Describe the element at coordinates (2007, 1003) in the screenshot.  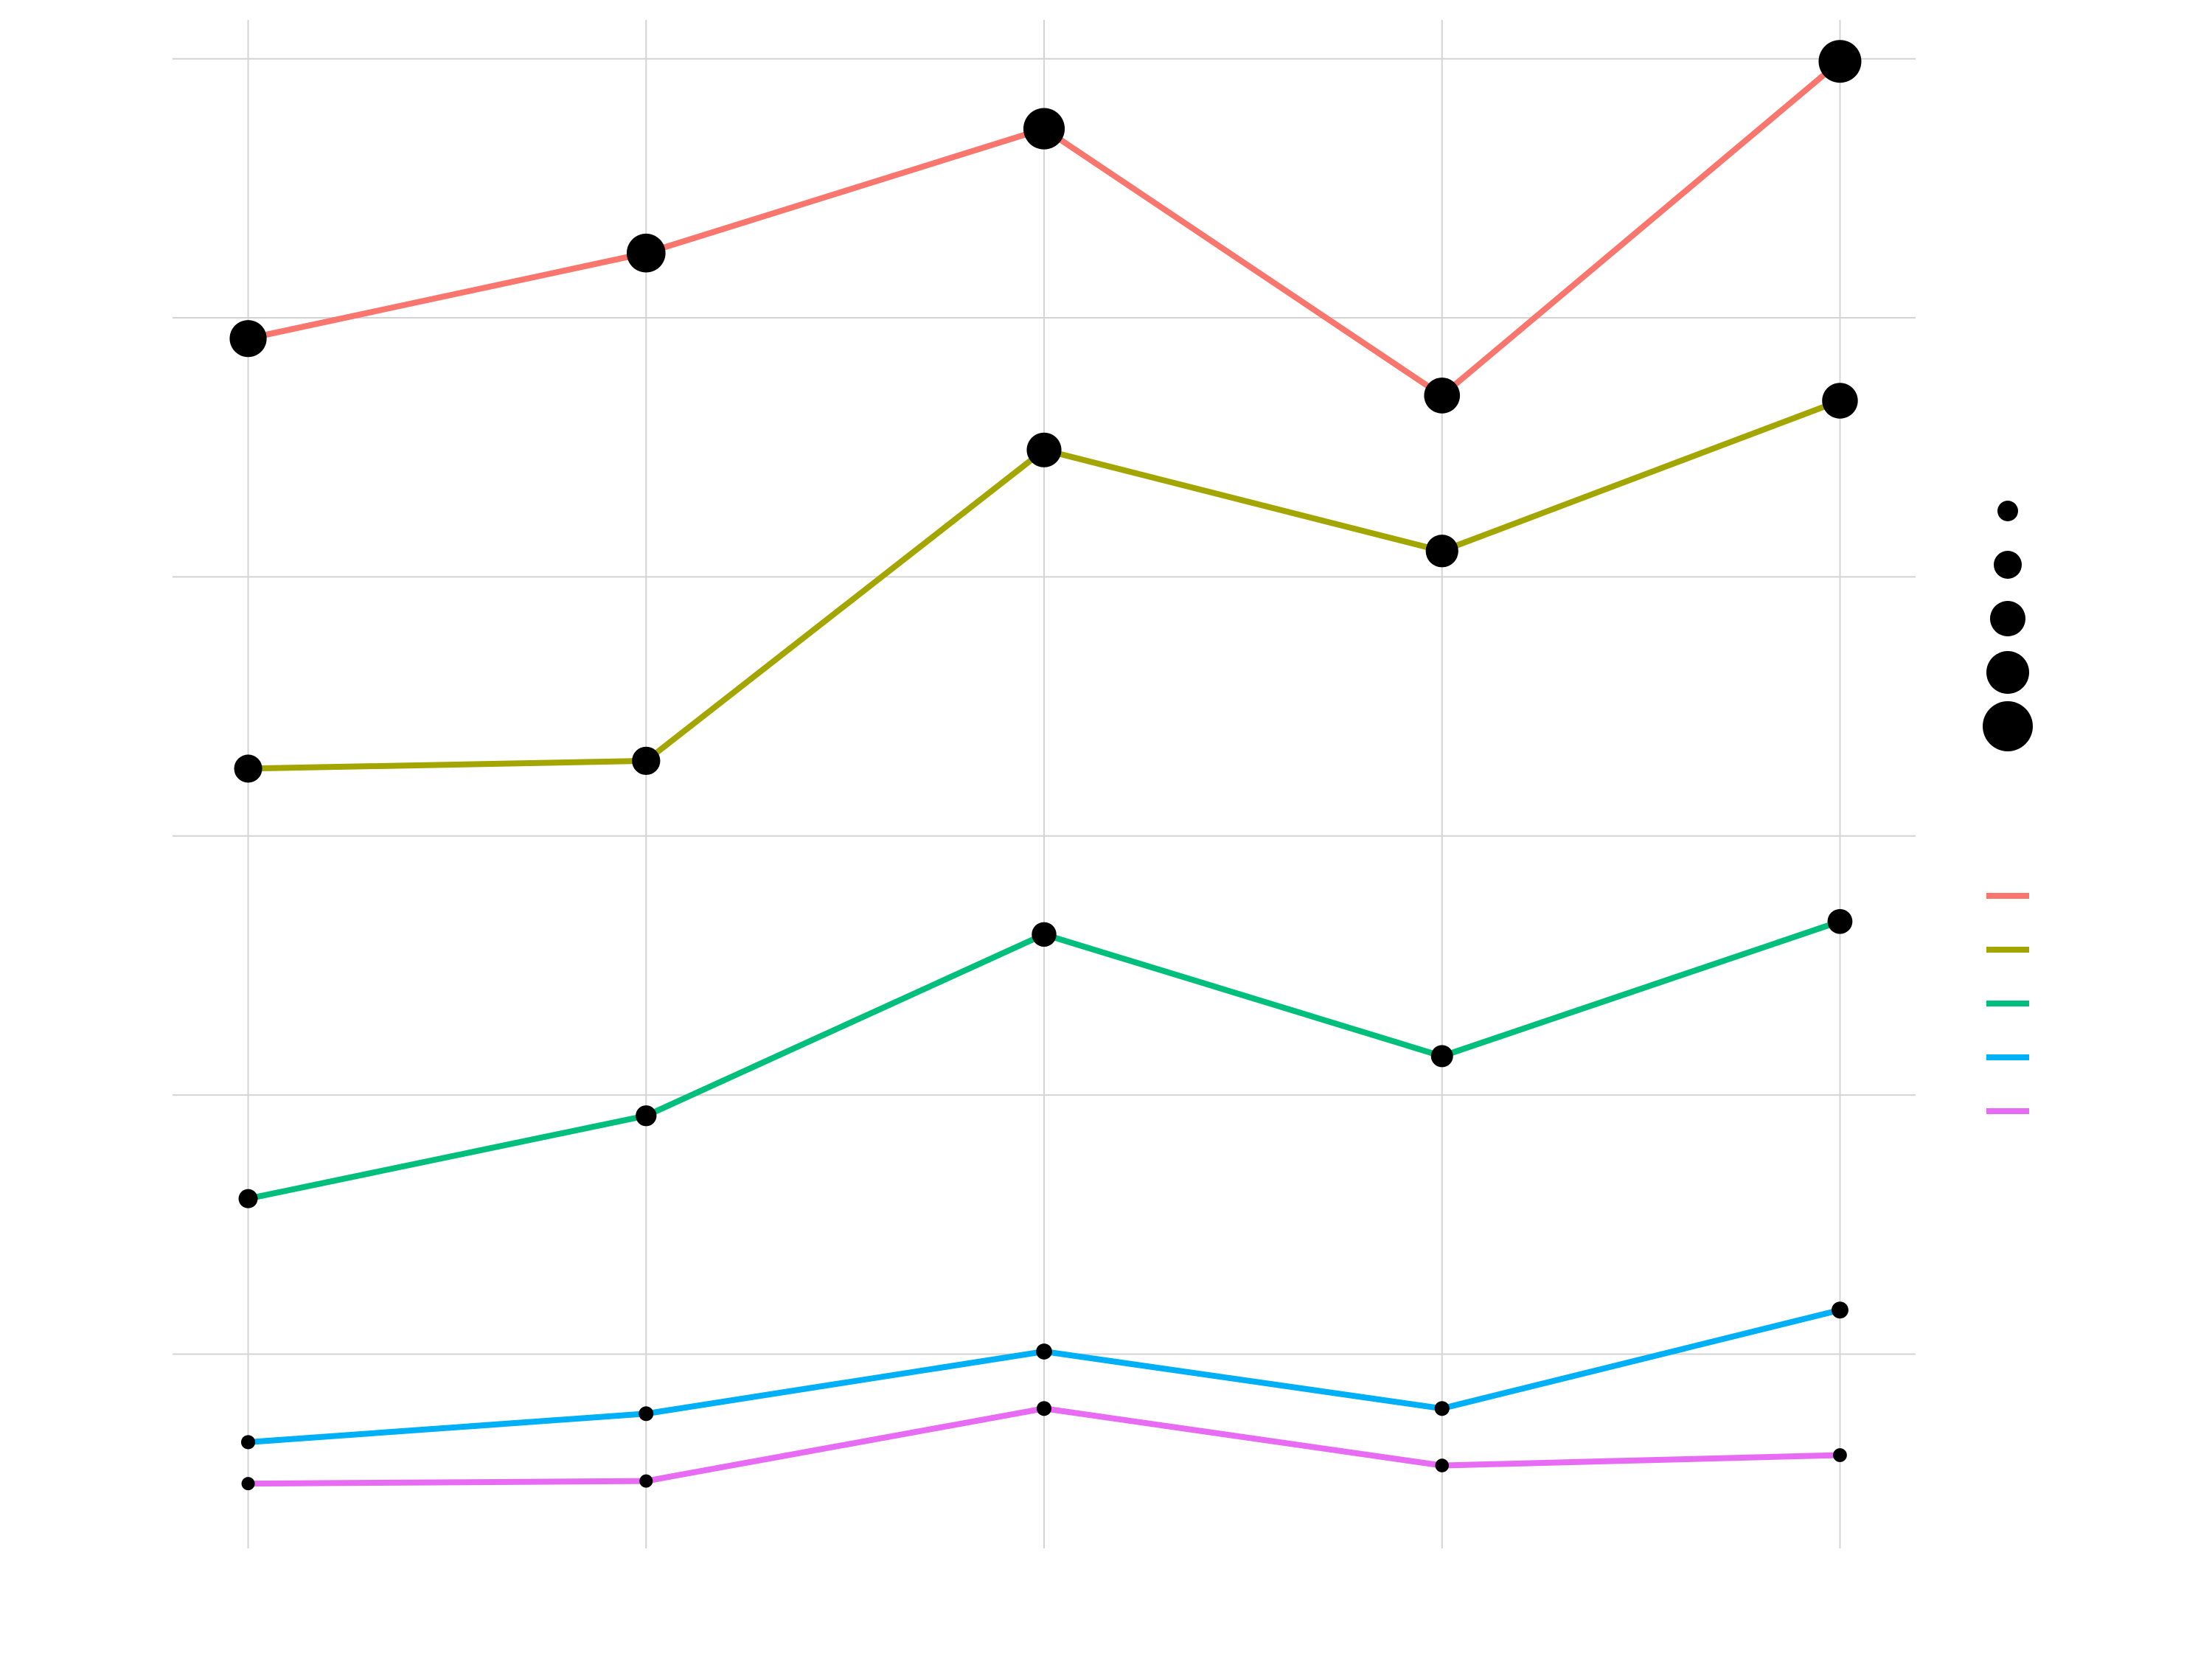
I see `color-legend` at that location.